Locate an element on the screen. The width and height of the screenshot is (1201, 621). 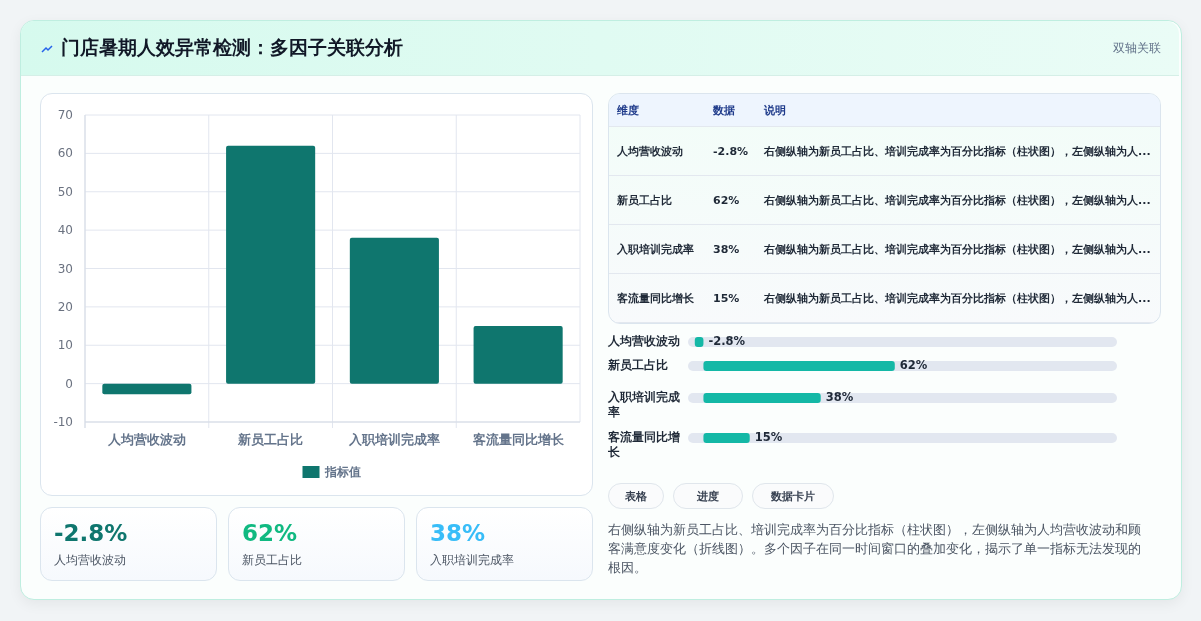
category-label: 入职培训完成率 is located at coordinates (472, 561).